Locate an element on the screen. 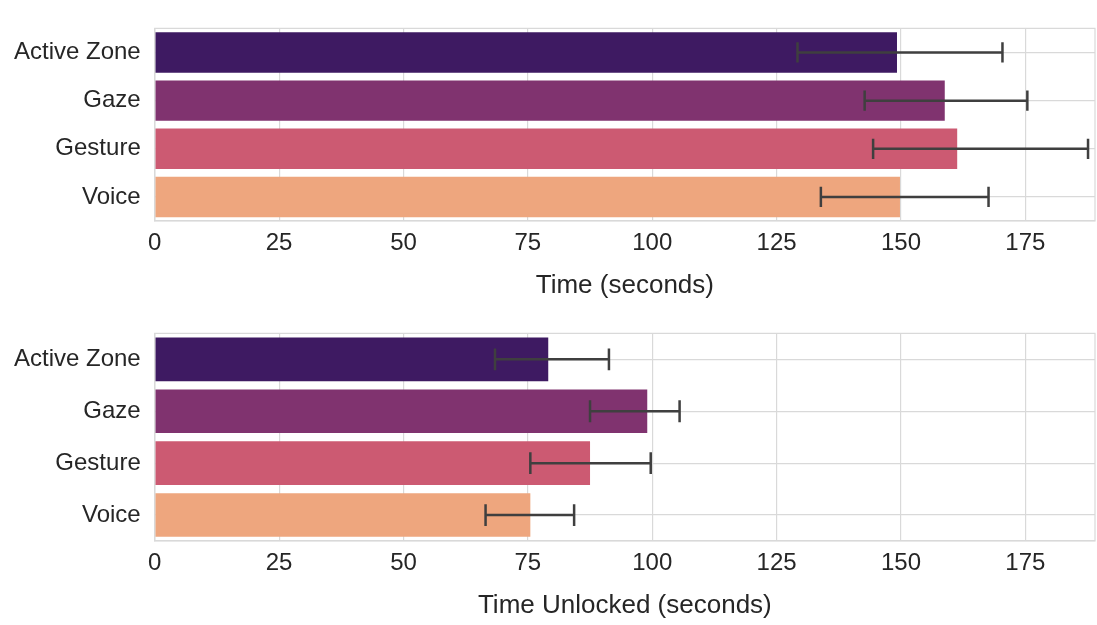 The width and height of the screenshot is (1097, 625). x-axis-title: Time (seconds) is located at coordinates (624, 283).